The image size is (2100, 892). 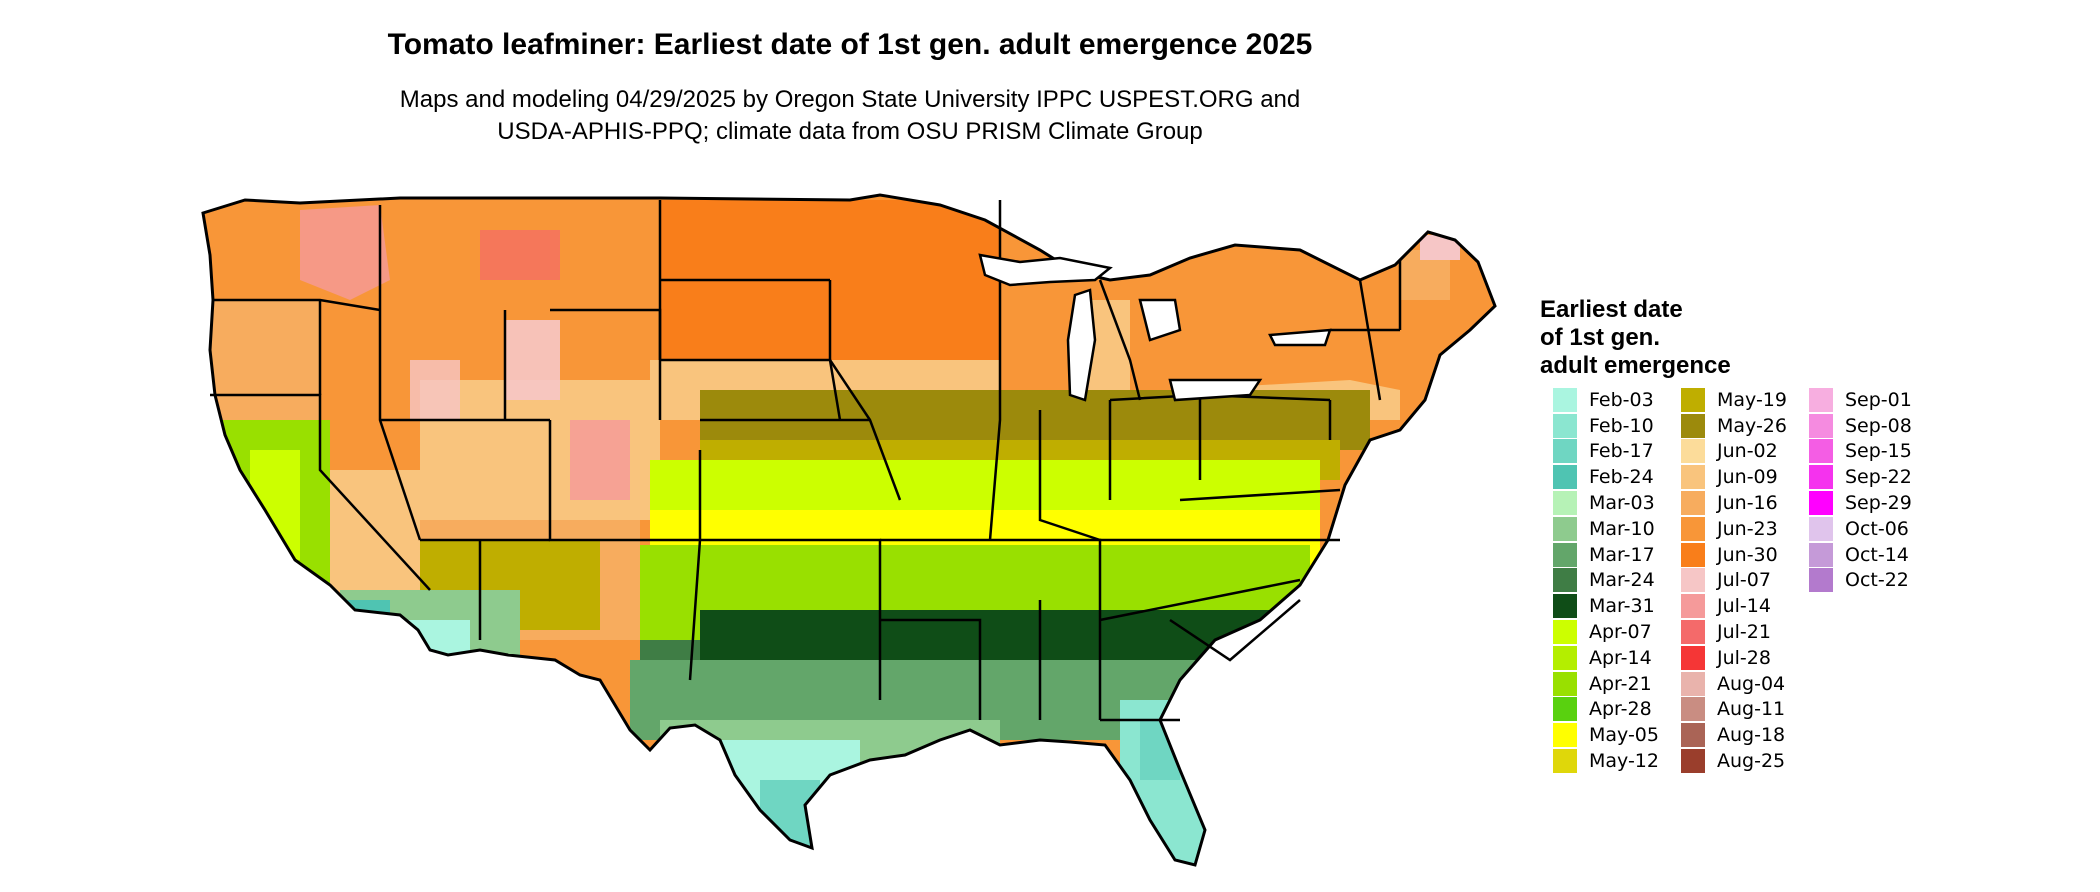 I want to click on legend-label: Jun-16, so click(x=1747, y=503).